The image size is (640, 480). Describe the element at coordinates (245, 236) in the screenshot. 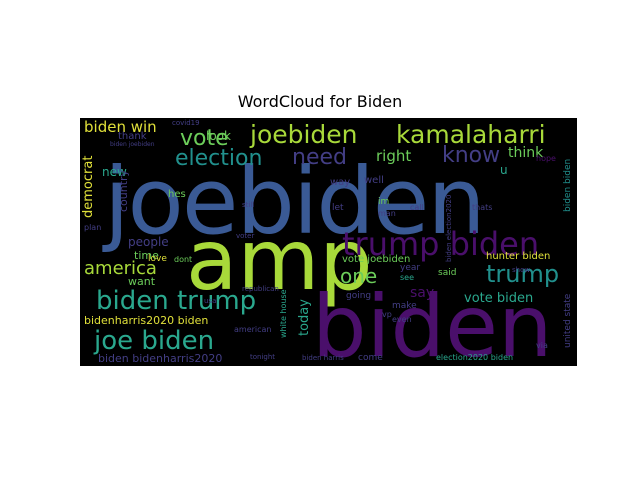

I see `word-voter: voter` at that location.